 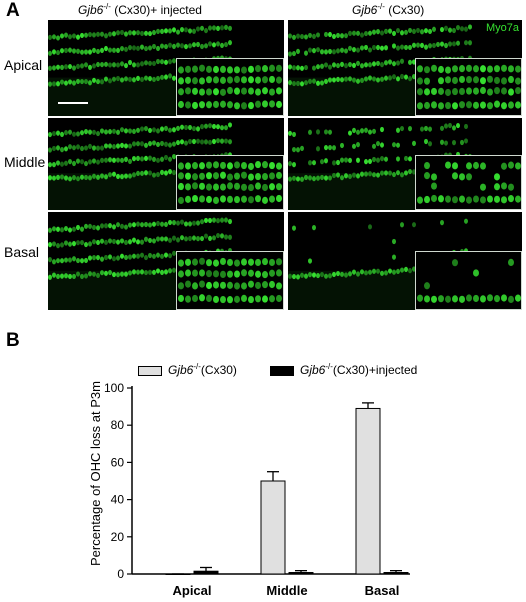 What do you see at coordinates (13, 340) in the screenshot?
I see `panel-b-letter: B` at bounding box center [13, 340].